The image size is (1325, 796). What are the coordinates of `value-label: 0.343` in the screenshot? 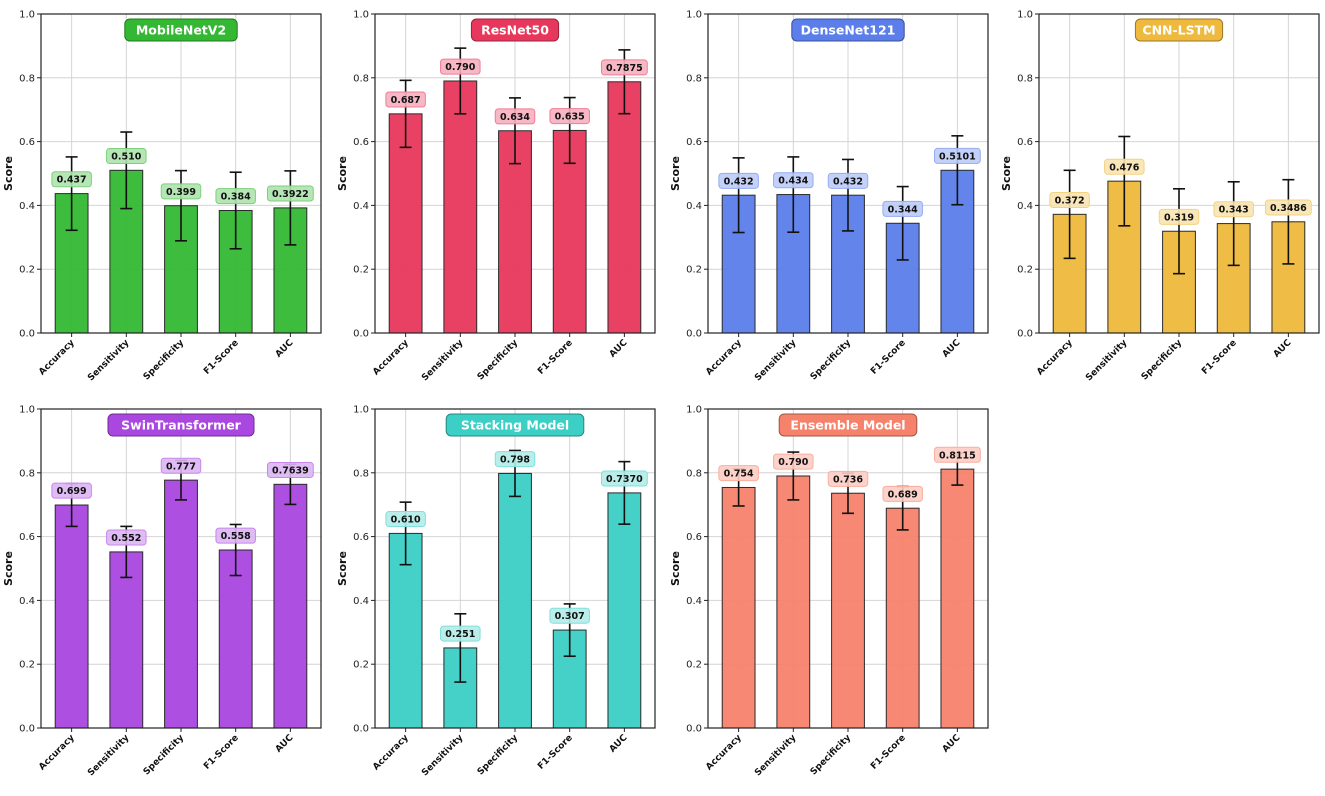 It's located at (1234, 210).